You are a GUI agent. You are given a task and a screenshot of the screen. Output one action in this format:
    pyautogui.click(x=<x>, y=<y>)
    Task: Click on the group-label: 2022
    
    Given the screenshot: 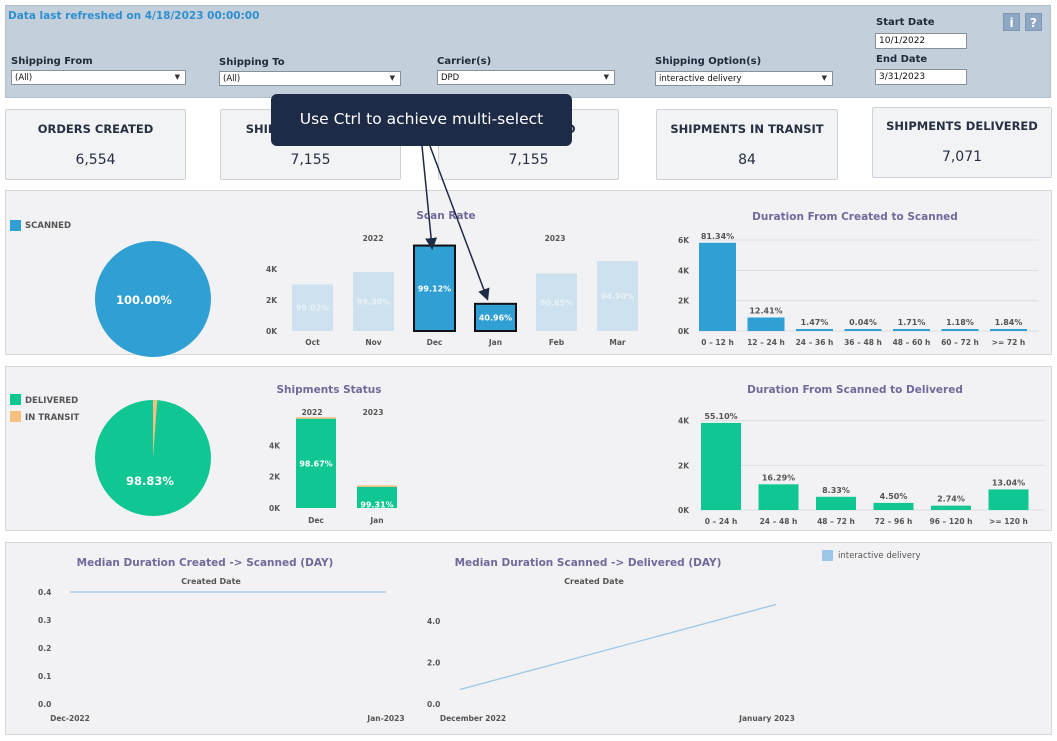 What is the action you would take?
    pyautogui.click(x=373, y=238)
    